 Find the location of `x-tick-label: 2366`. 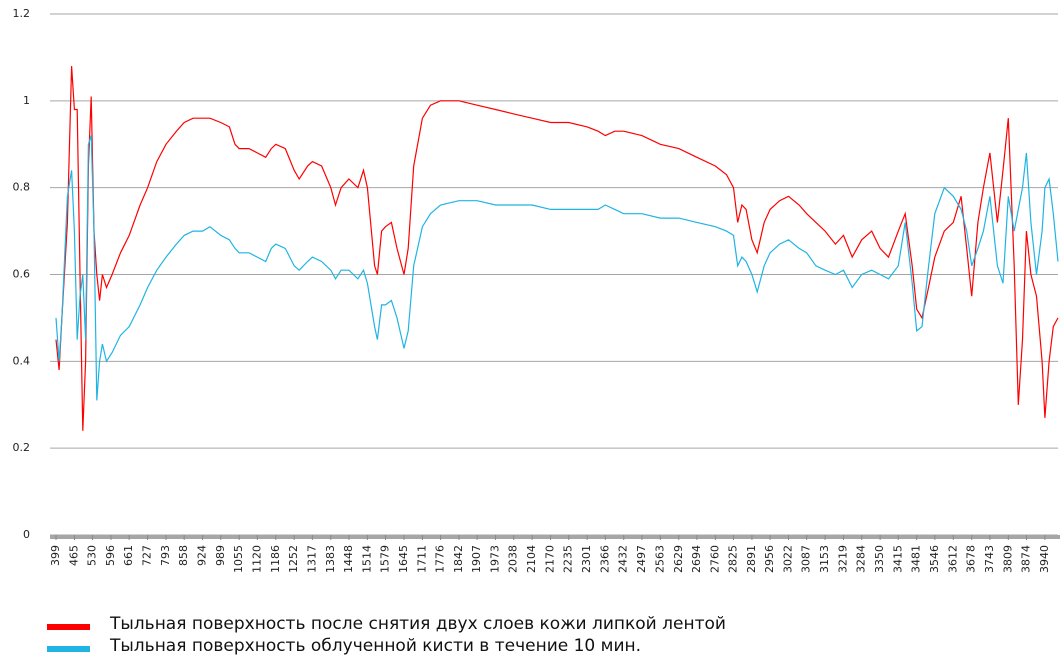

x-tick-label: 2366 is located at coordinates (604, 559).